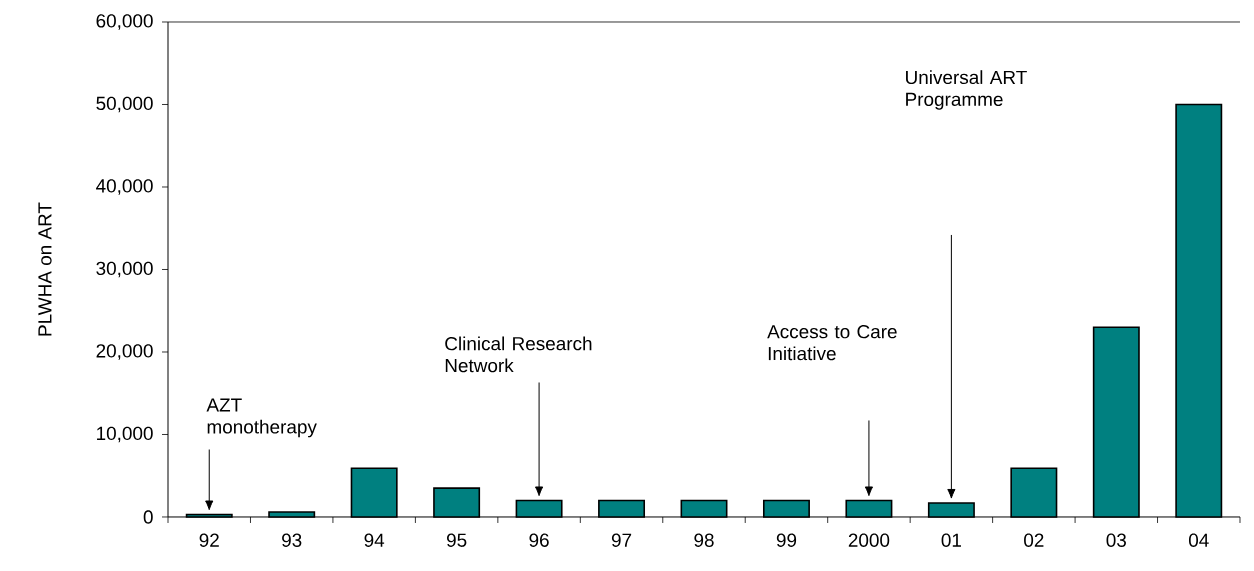 The image size is (1254, 571). Describe the element at coordinates (1034, 540) in the screenshot. I see `x-tick-label: 02` at that location.